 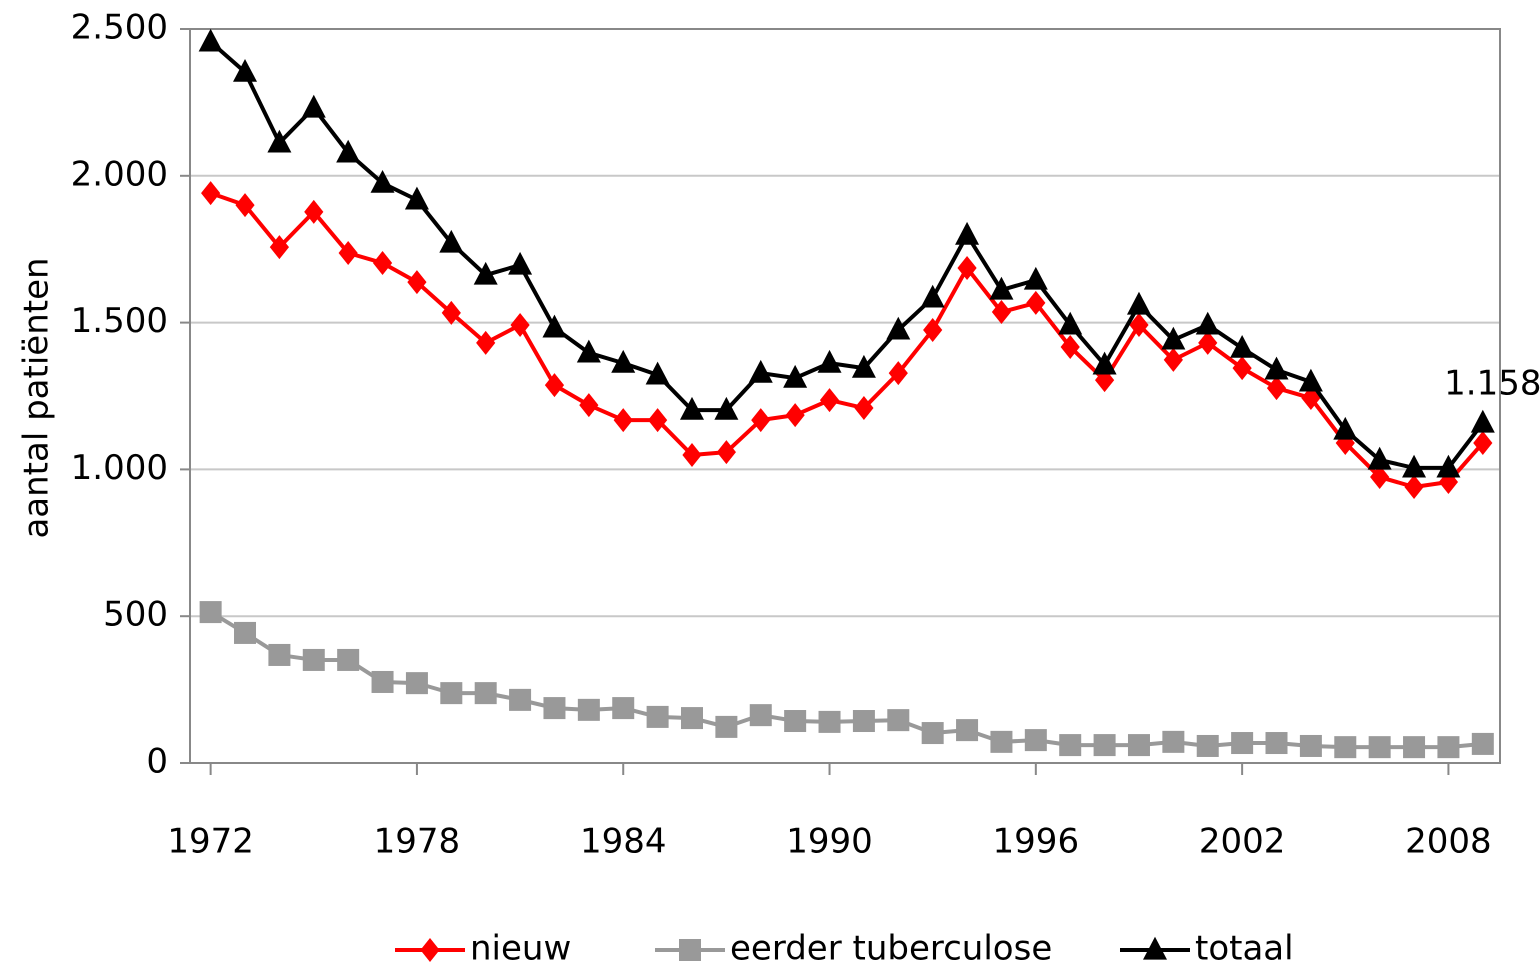 What do you see at coordinates (119, 28) in the screenshot?
I see `y-tick-label: 2.500` at bounding box center [119, 28].